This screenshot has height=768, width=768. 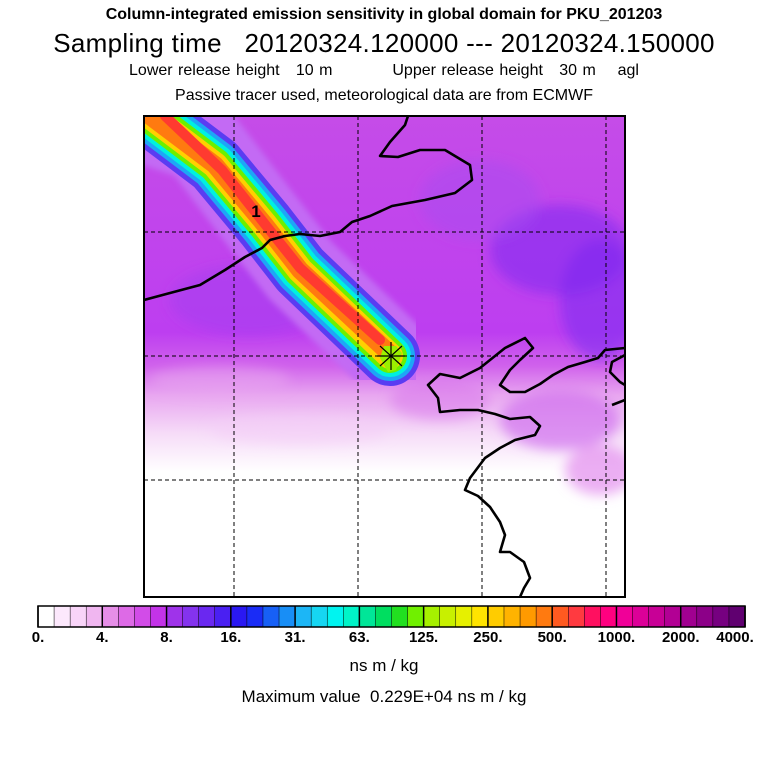 What do you see at coordinates (411, 696) in the screenshot?
I see `maximum-value-number: 0.229E+04` at bounding box center [411, 696].